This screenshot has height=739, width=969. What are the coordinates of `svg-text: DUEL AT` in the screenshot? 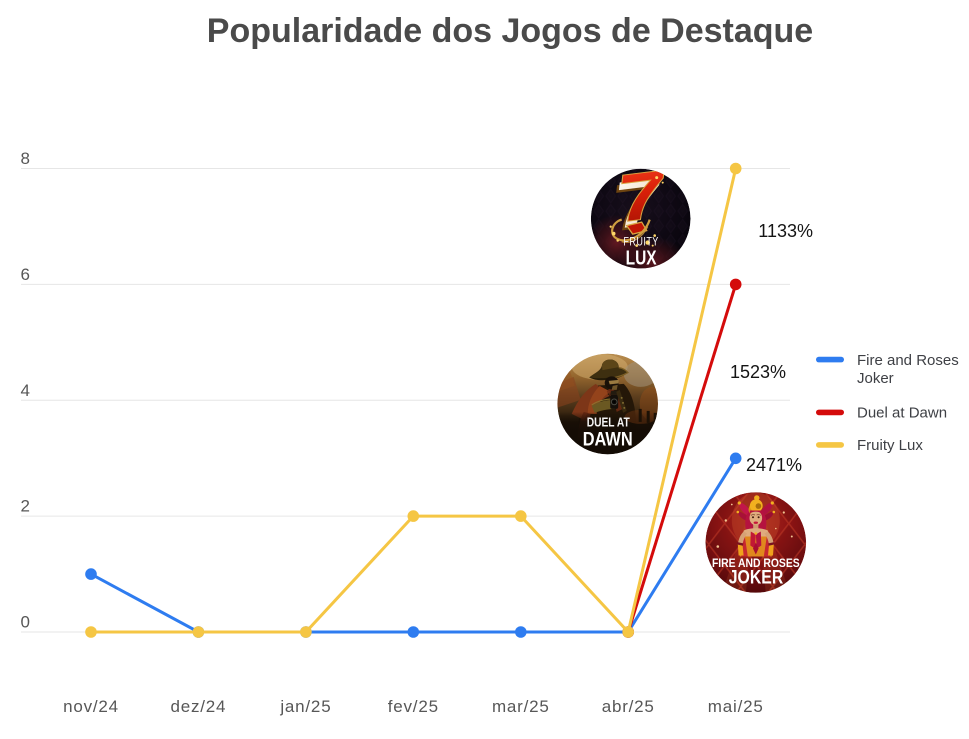 It's located at (608, 423).